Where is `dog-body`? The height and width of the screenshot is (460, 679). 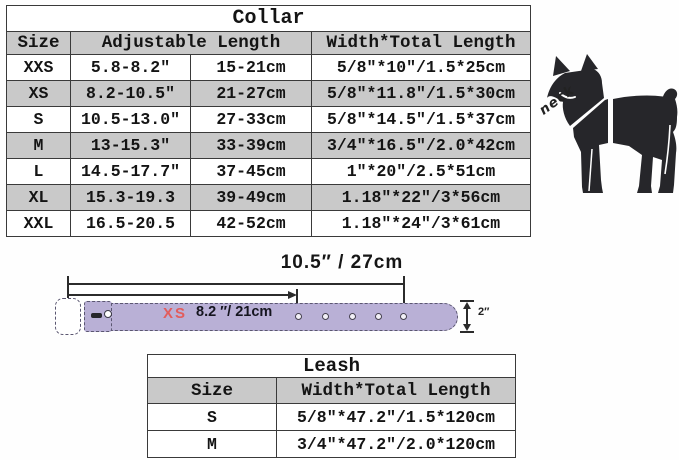 dog-body is located at coordinates (645, 140).